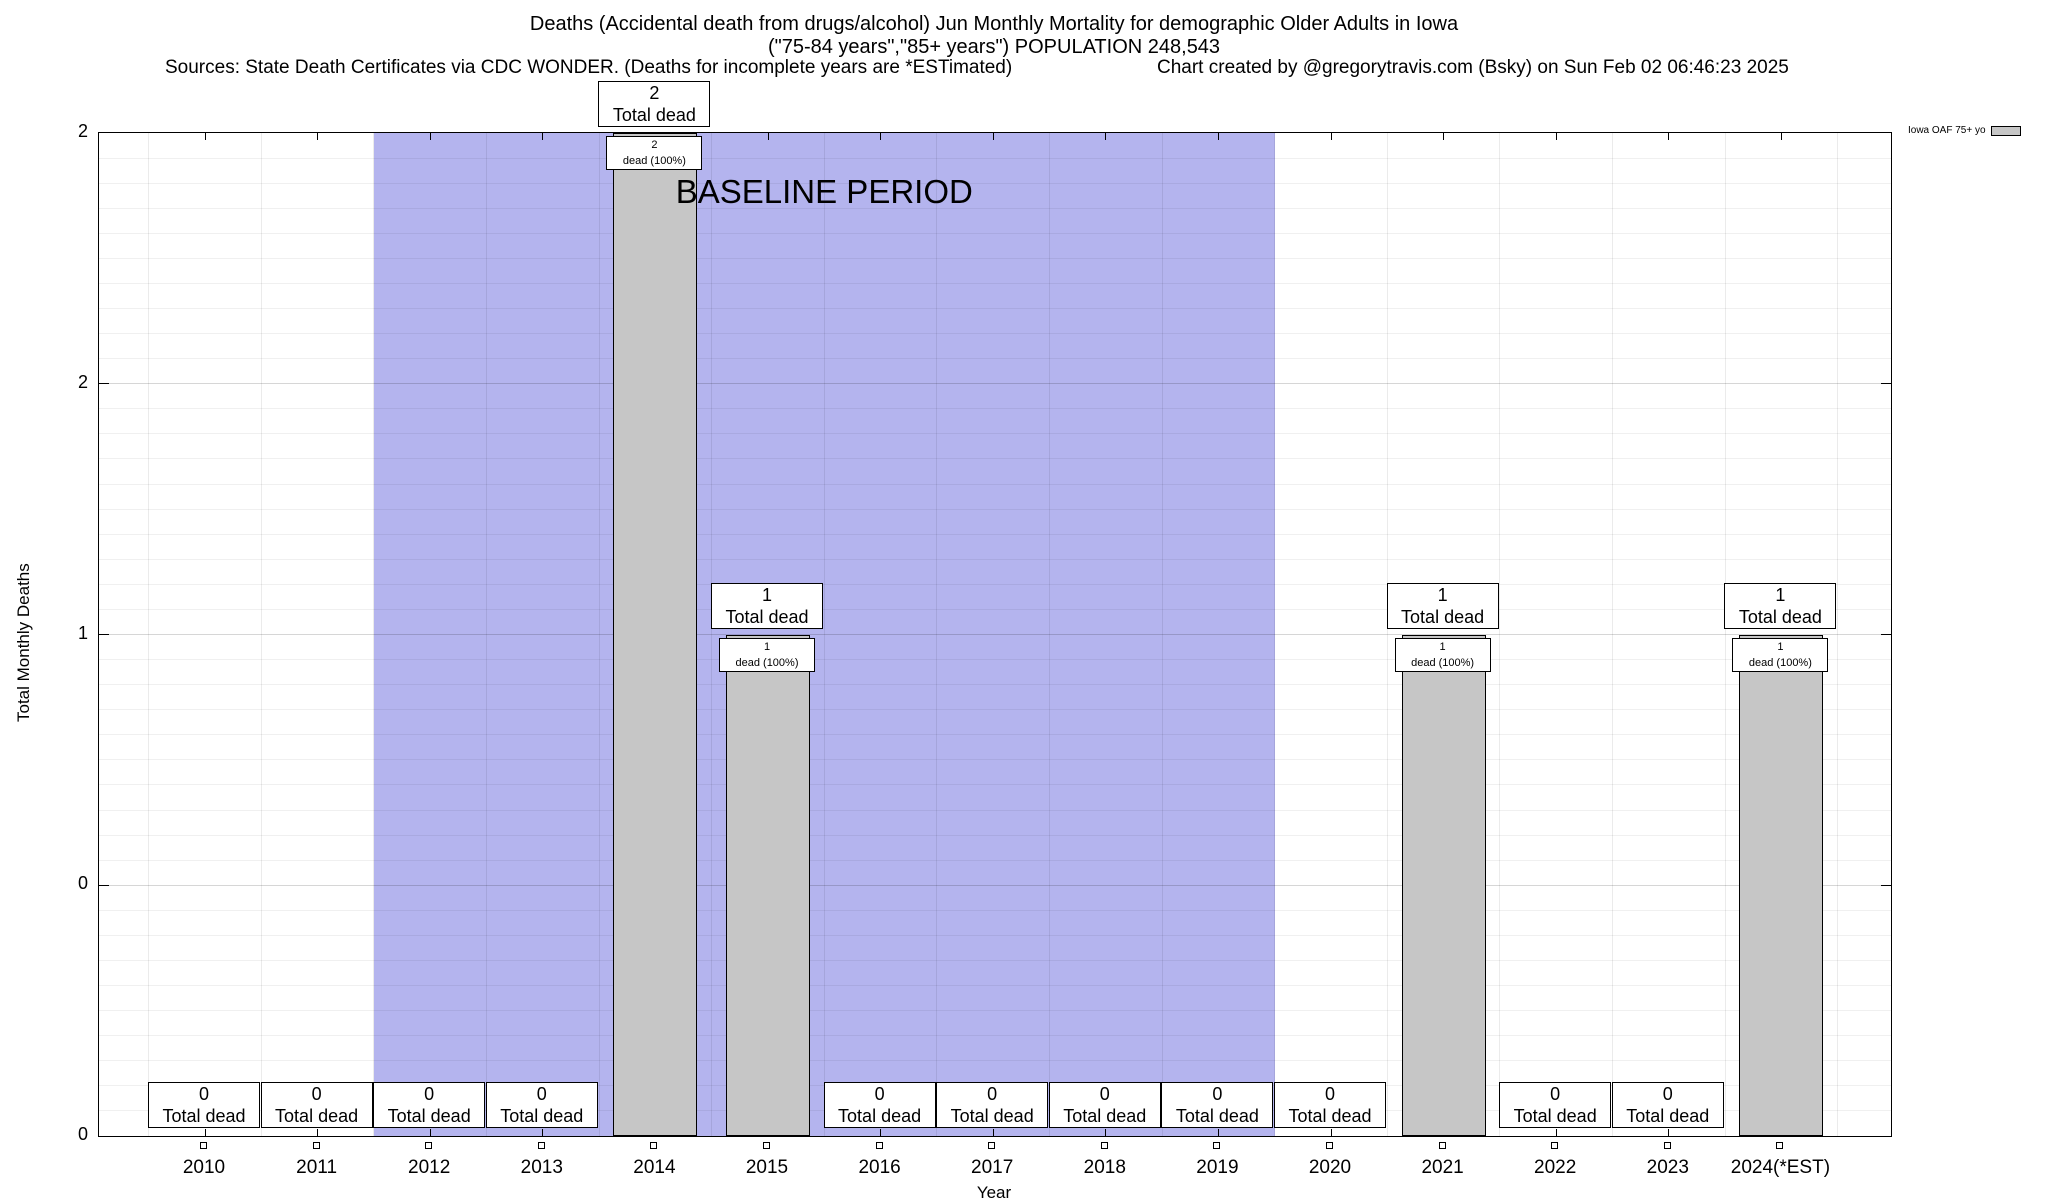 The width and height of the screenshot is (2048, 1203). What do you see at coordinates (204, 1167) in the screenshot?
I see `x-tick-label: 2010` at bounding box center [204, 1167].